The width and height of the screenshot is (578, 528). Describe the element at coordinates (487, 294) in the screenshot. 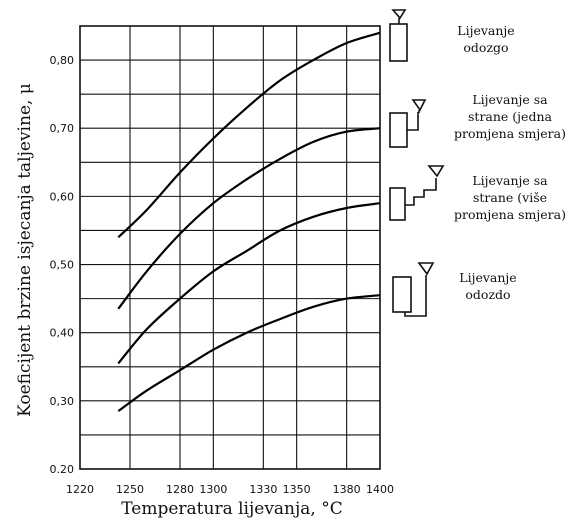

I see `legend-label-line: odozdo` at that location.